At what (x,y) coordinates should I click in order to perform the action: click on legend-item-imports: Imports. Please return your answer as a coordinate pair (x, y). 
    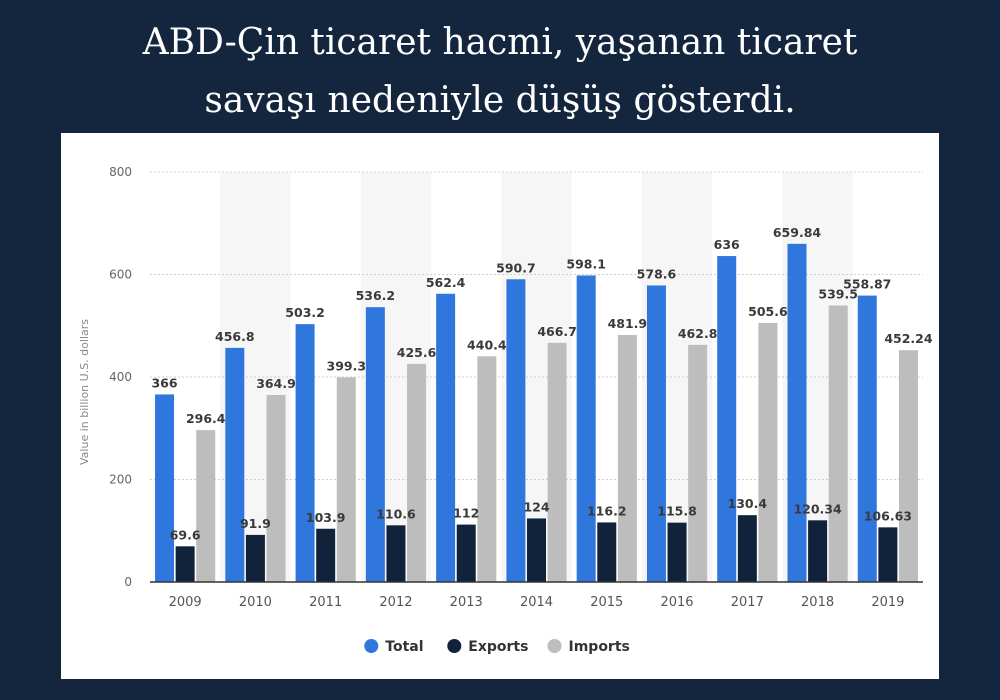
    Looking at the image, I should click on (588, 647).